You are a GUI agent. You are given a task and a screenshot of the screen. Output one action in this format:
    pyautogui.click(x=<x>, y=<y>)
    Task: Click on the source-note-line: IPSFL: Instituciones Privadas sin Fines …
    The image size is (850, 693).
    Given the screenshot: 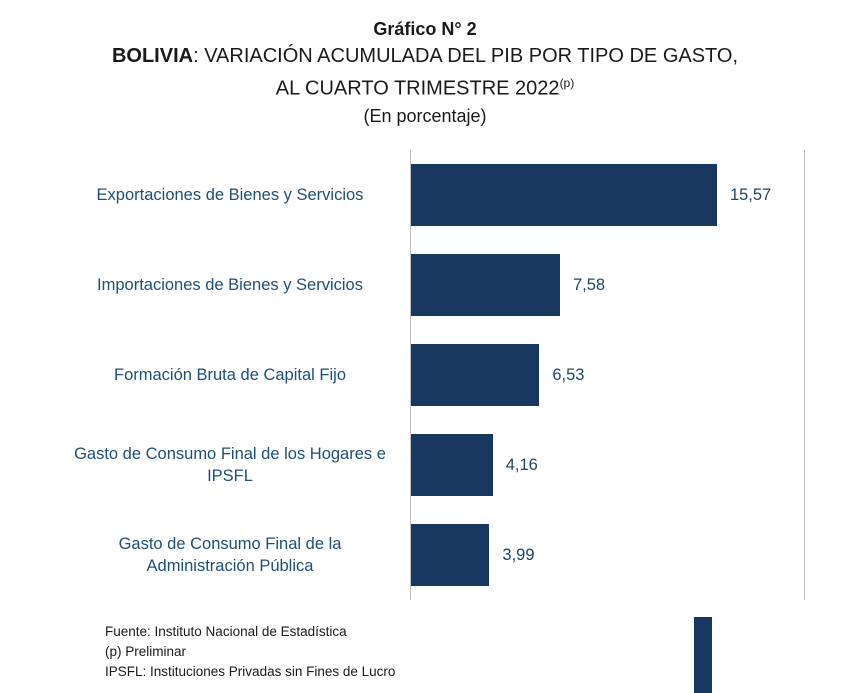 What is the action you would take?
    pyautogui.click(x=250, y=671)
    